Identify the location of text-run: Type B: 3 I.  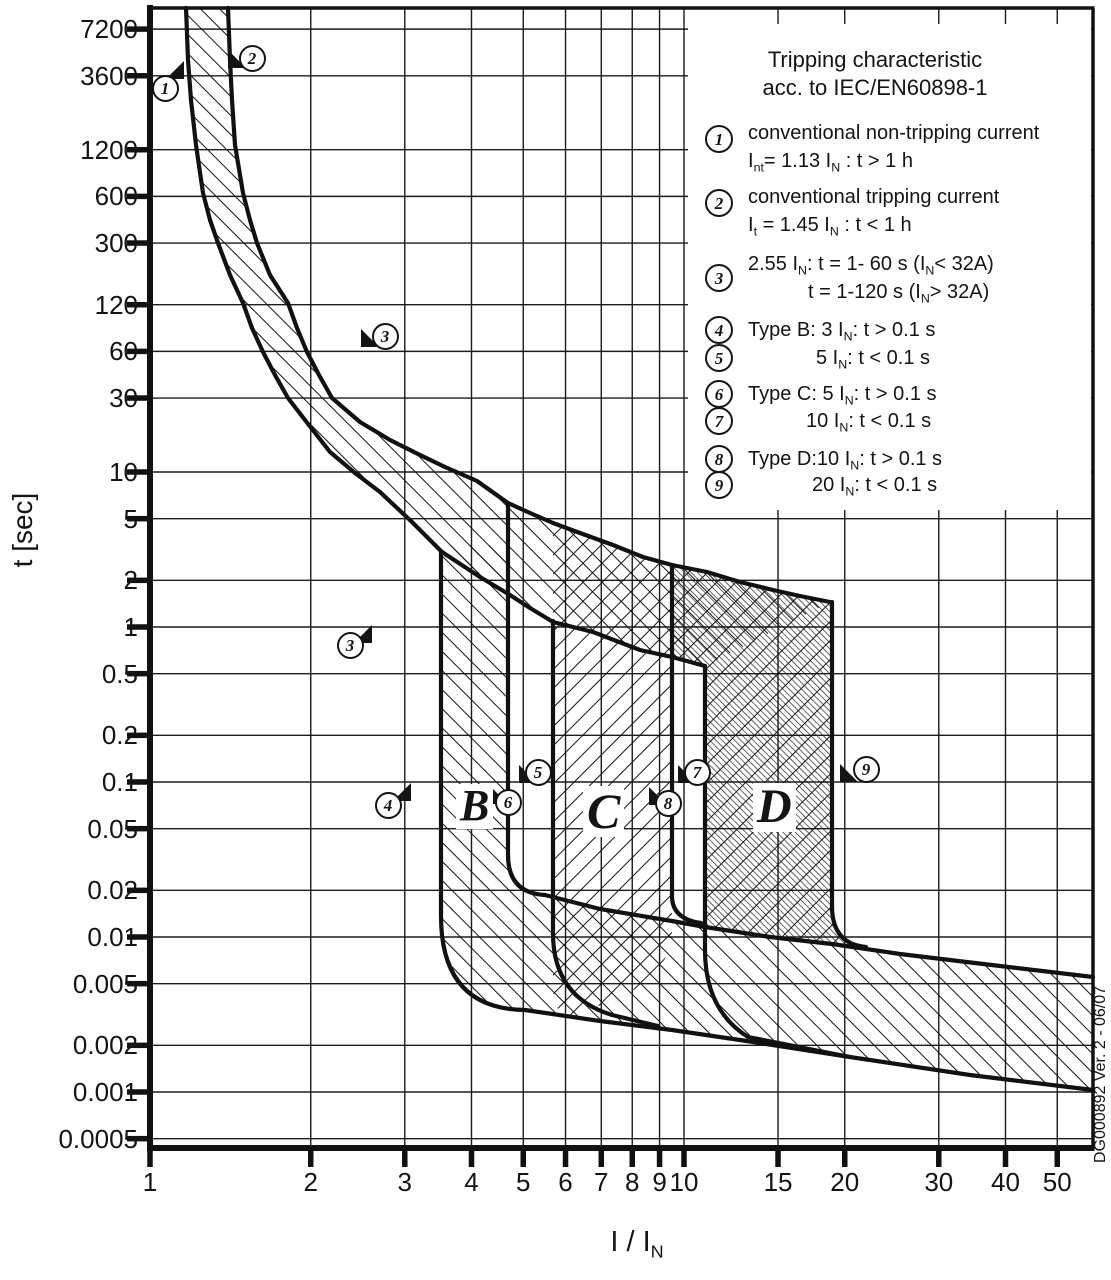
(796, 330).